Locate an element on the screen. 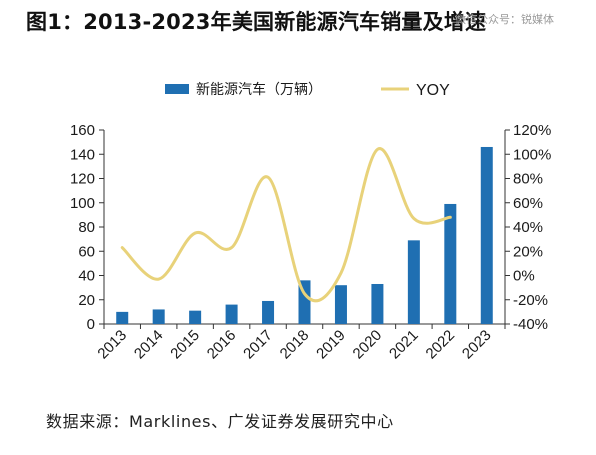 The width and height of the screenshot is (596, 455). right-tick-label: 20% is located at coordinates (528, 251).